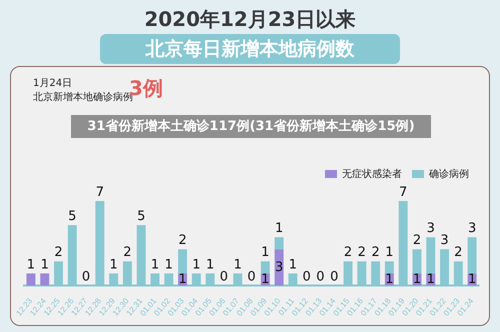 Image resolution: width=500 pixels, height=332 pixels. I want to click on legend-label: 确诊病例, so click(448, 174).